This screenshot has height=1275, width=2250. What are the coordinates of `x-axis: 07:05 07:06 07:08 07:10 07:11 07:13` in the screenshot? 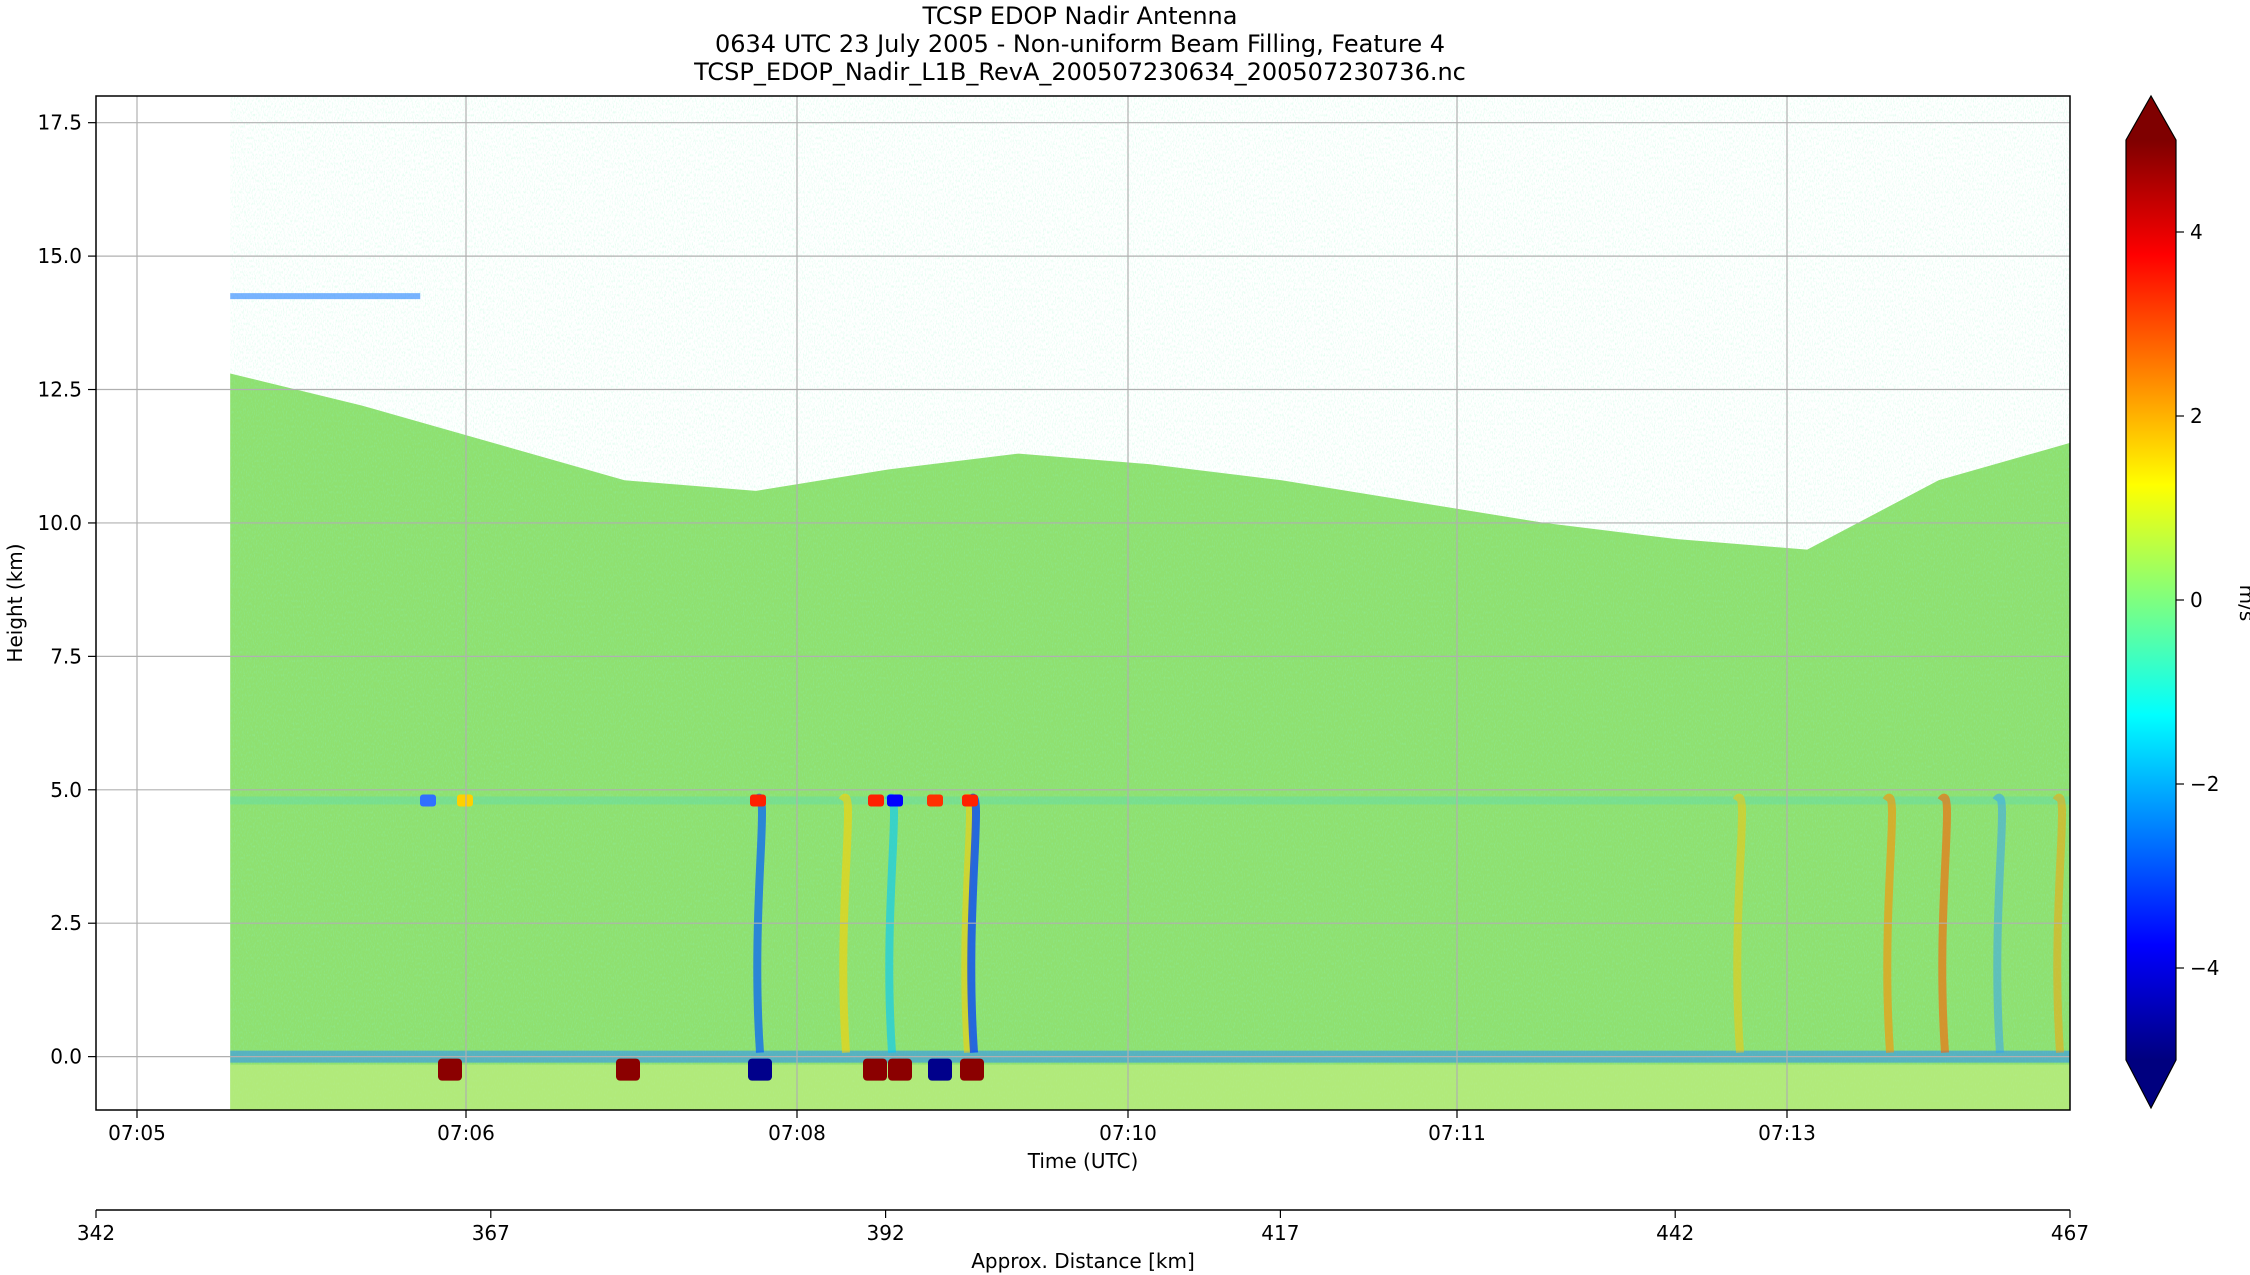 It's located at (962, 1127).